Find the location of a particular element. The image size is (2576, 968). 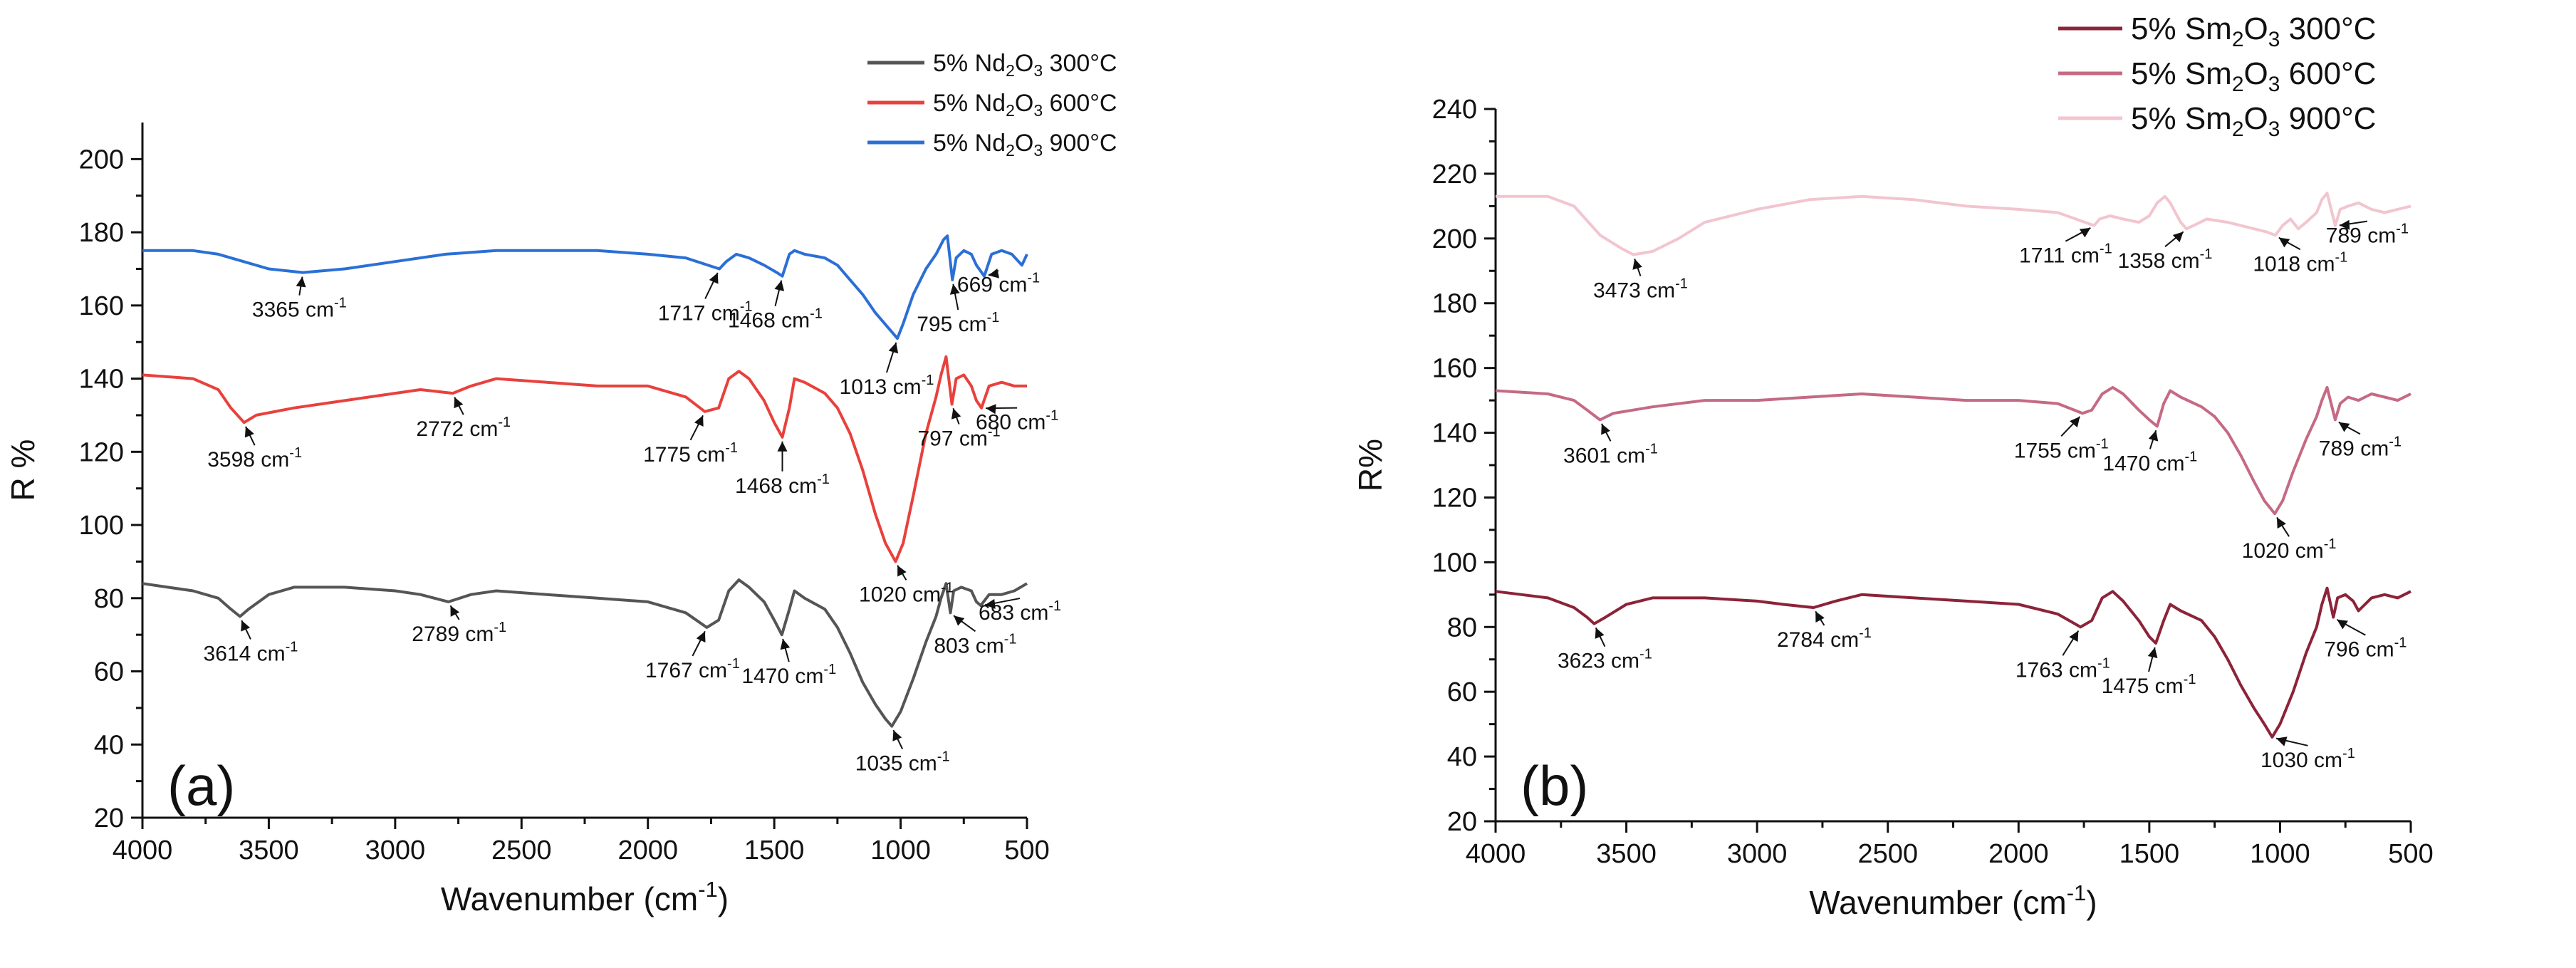

peak-annotation: 1358 cm-1 is located at coordinates (2165, 259).